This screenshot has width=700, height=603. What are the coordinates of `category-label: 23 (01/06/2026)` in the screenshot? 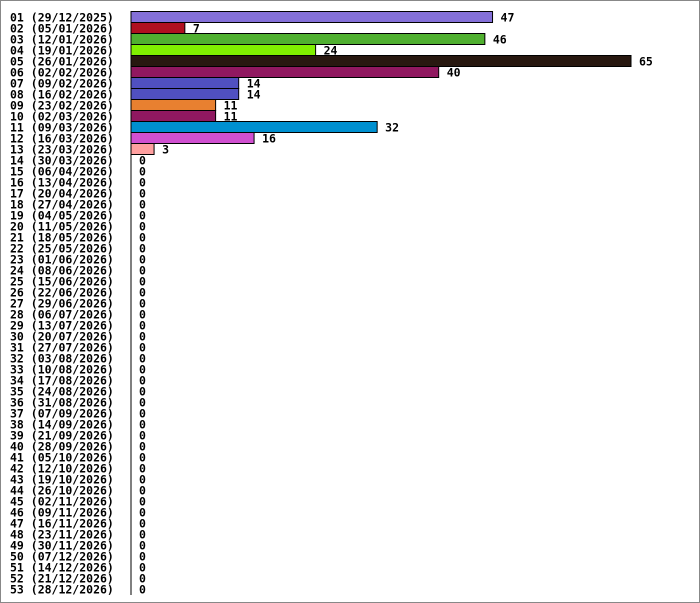 It's located at (62, 260).